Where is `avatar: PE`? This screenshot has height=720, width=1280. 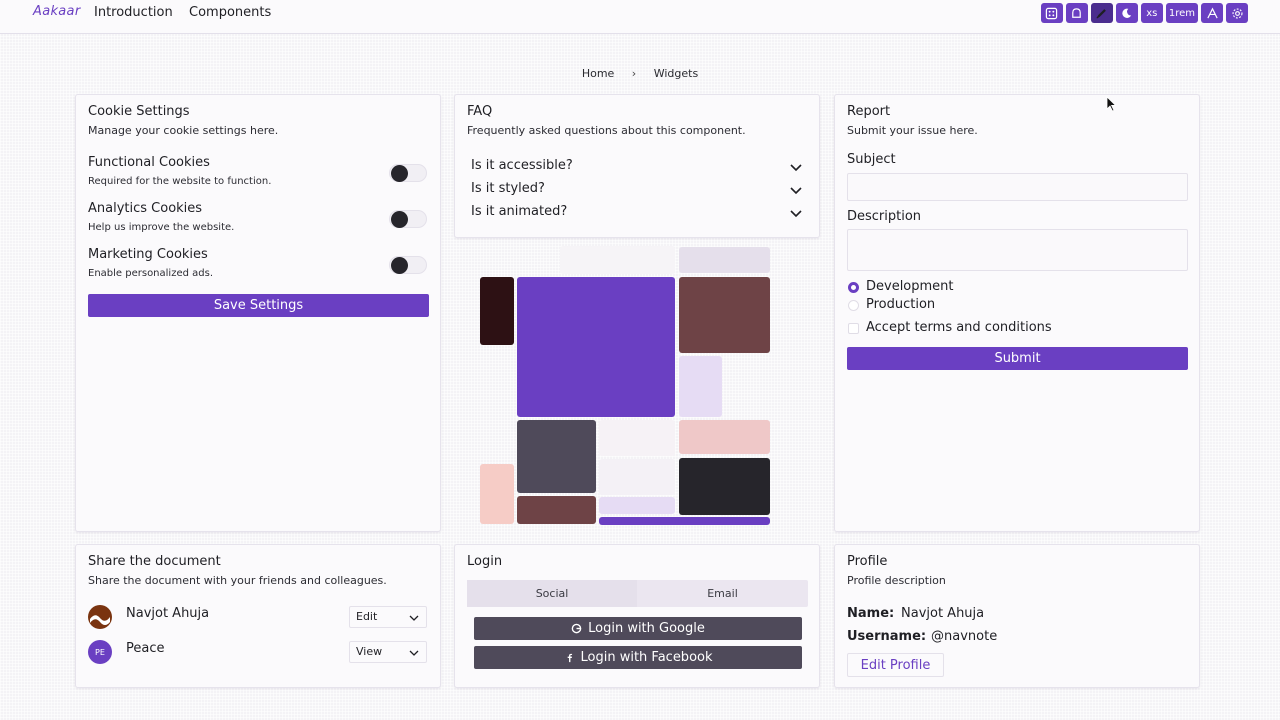 avatar: PE is located at coordinates (100, 652).